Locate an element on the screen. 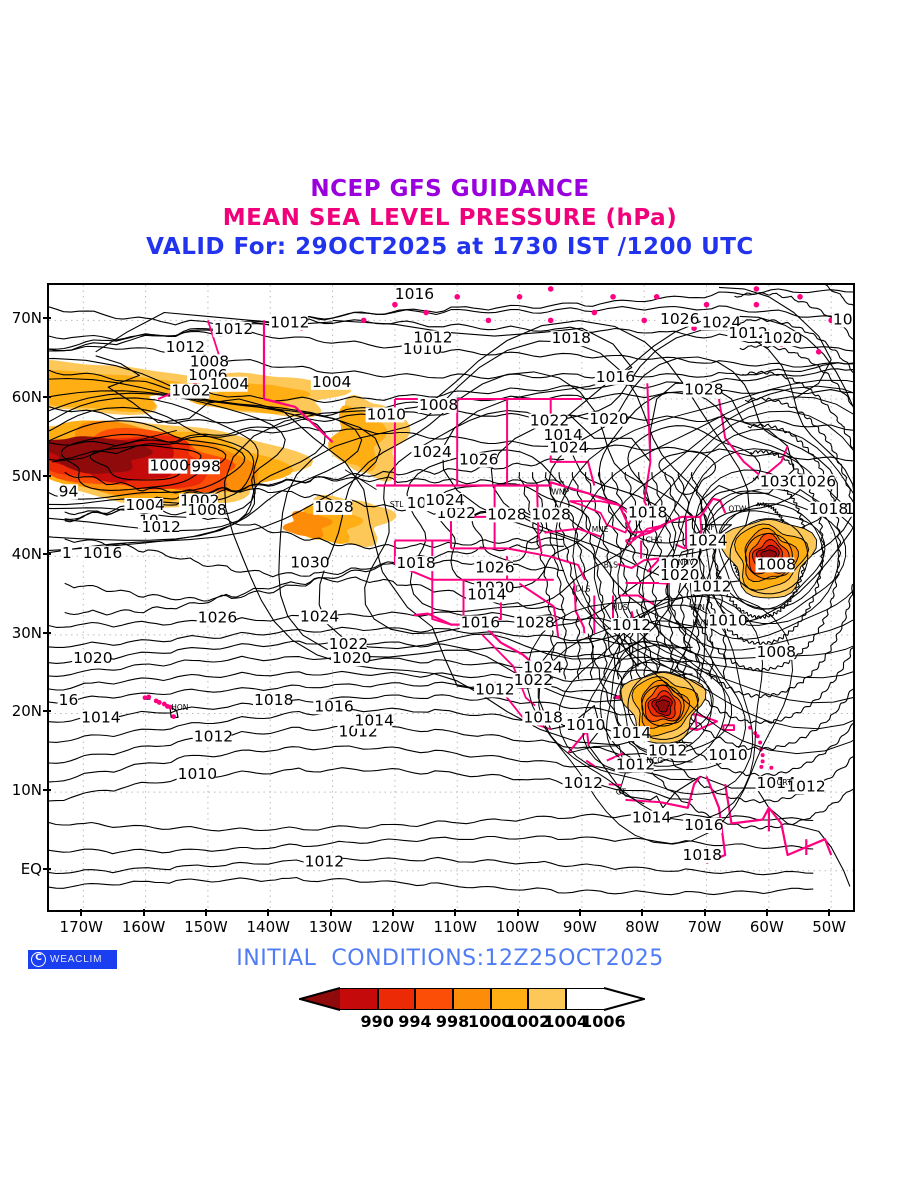 This screenshot has height=1200, width=900. initial-conditions-label: INITIAL CONDITIONS:12Z25OCT2025 is located at coordinates (450, 958).